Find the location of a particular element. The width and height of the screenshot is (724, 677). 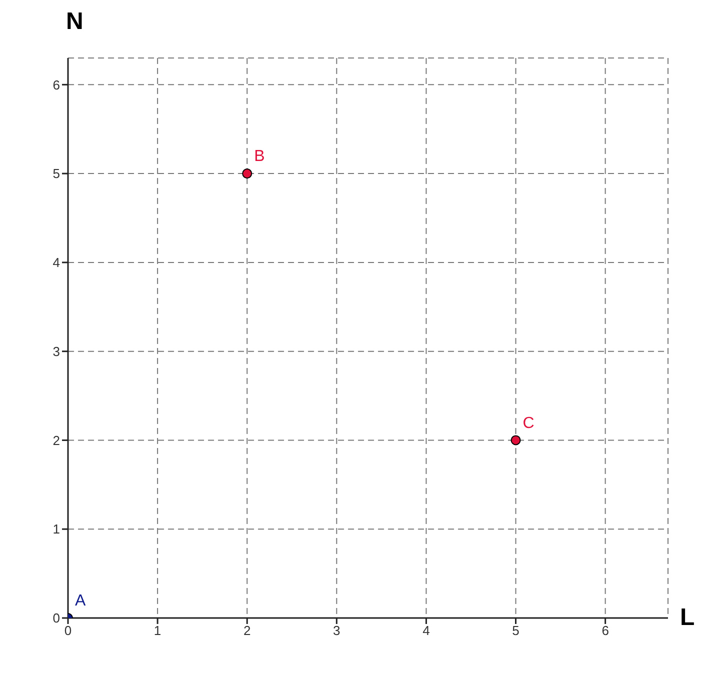

y-axis-title: N is located at coordinates (75, 22).